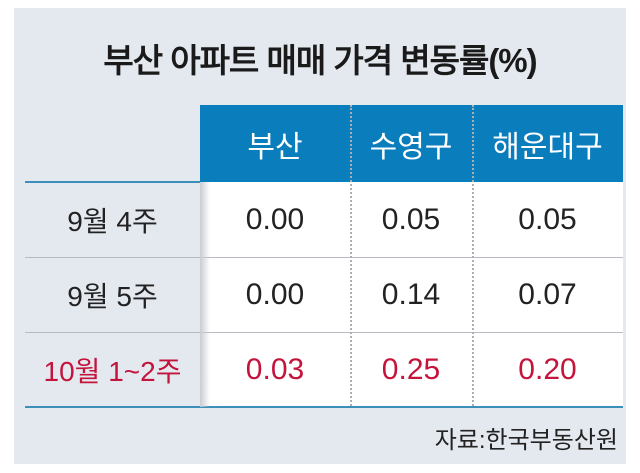 This screenshot has width=640, height=473. I want to click on source-note: 자료:한국부동산원, so click(526, 440).